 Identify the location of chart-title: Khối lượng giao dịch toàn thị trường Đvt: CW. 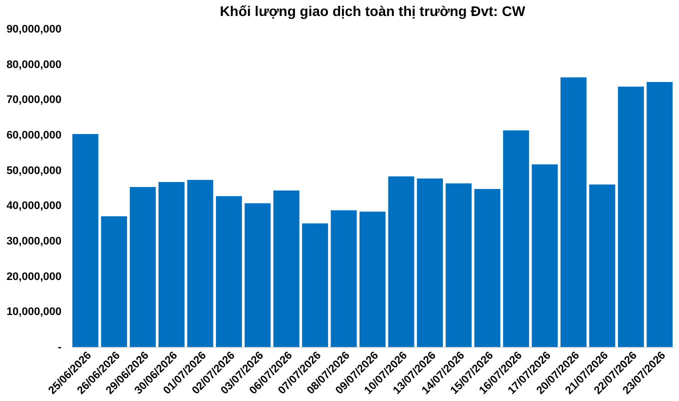
(373, 11).